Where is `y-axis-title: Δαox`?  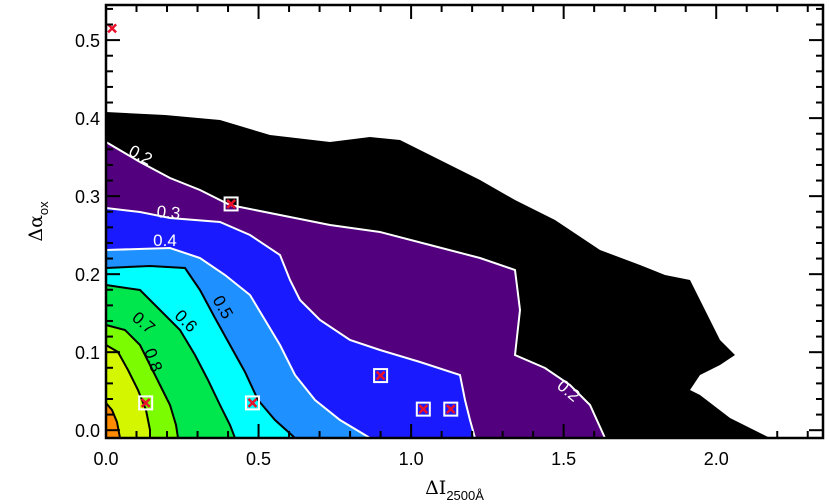 y-axis-title: Δαox is located at coordinates (38, 221).